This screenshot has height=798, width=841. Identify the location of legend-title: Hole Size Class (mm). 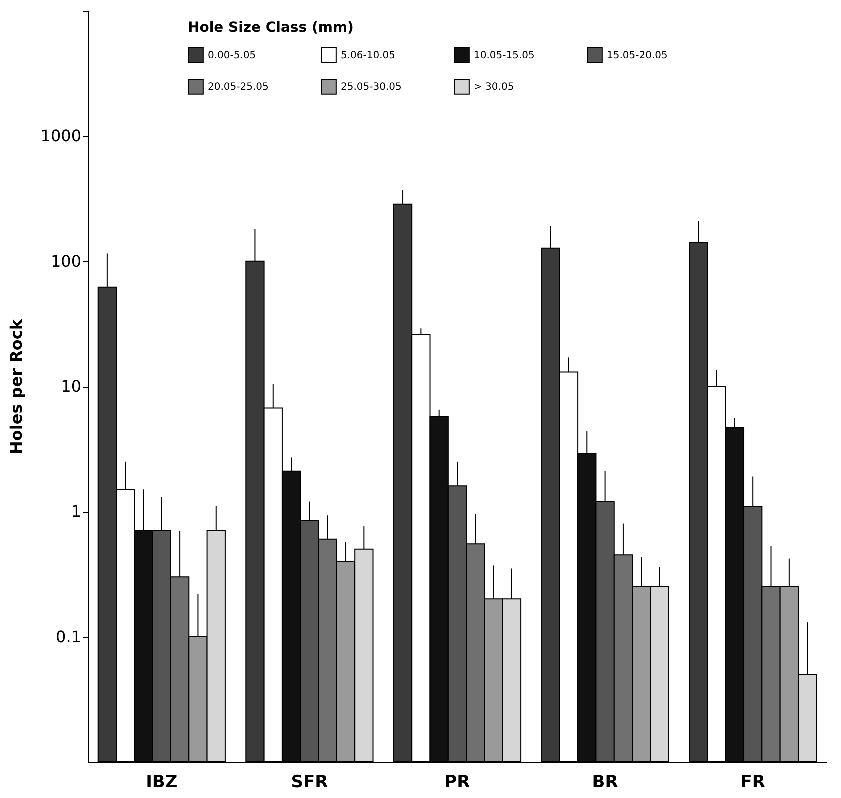
(271, 28).